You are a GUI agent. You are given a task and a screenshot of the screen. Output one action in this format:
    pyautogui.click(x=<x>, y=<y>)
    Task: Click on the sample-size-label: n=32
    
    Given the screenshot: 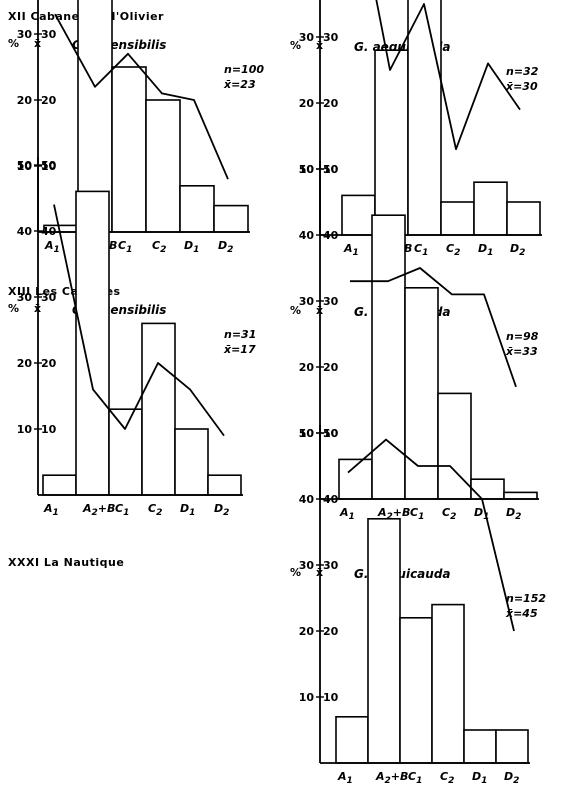 What is the action you would take?
    pyautogui.click(x=522, y=71)
    